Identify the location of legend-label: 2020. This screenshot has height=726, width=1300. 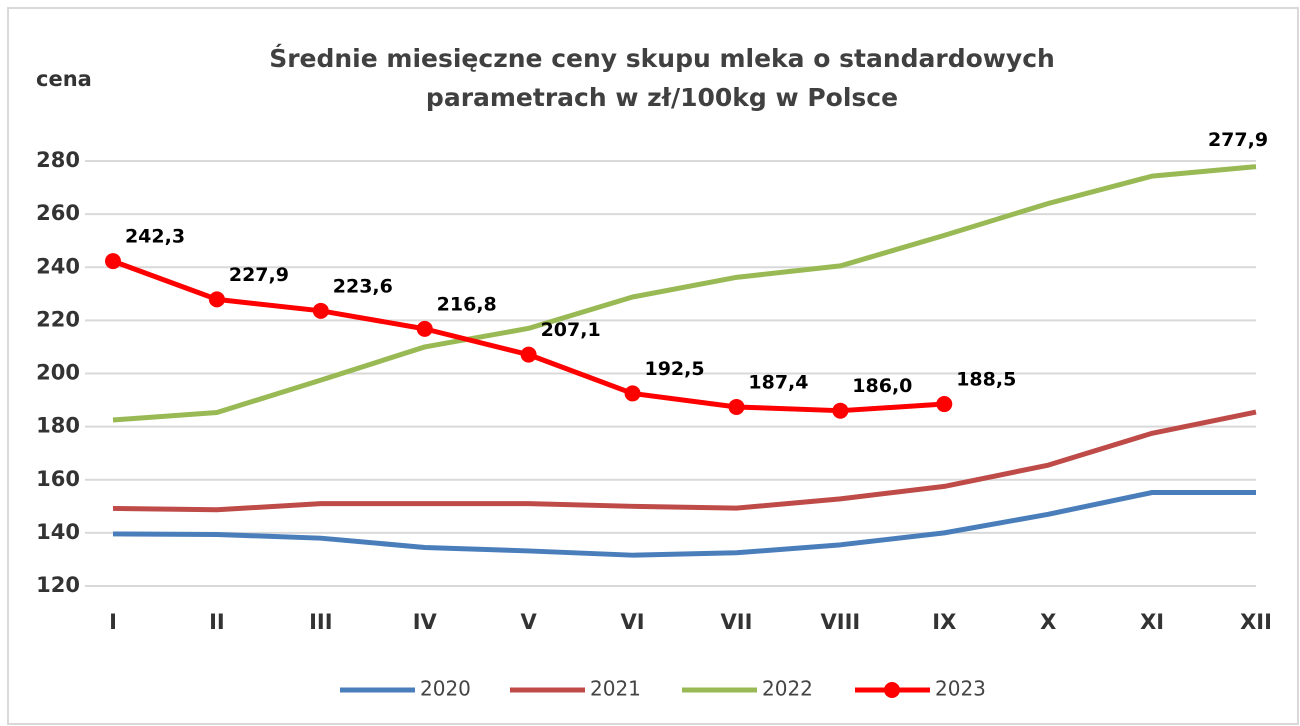
(445, 689).